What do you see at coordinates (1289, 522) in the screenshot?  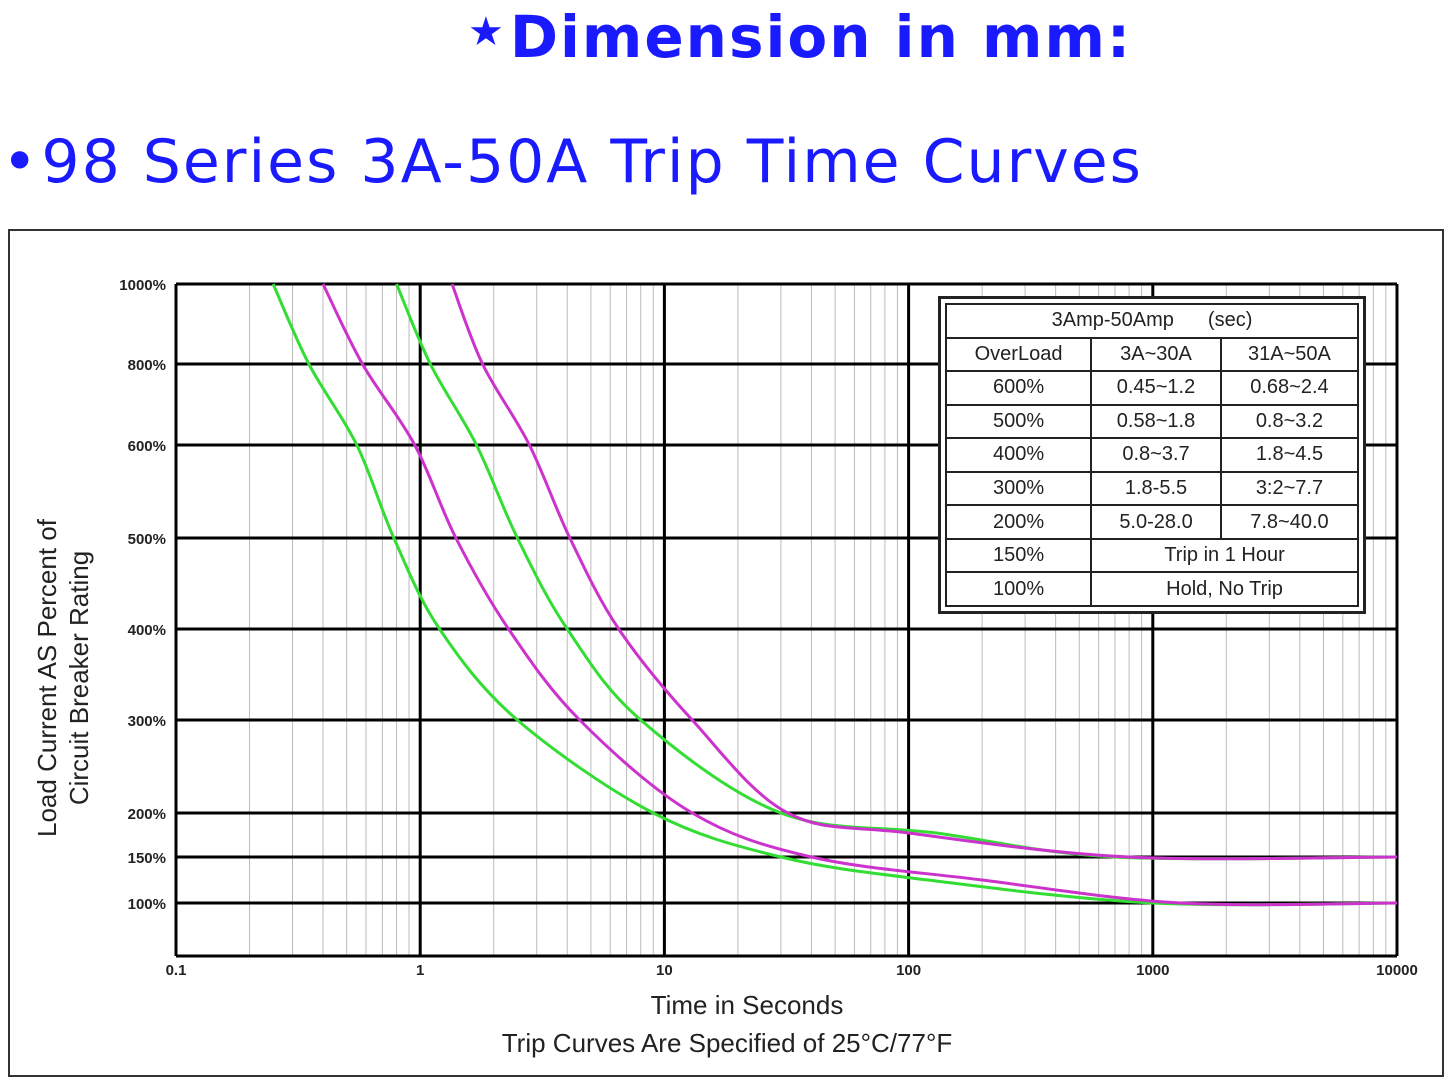 I see `table-cell: 7.8~40.0` at bounding box center [1289, 522].